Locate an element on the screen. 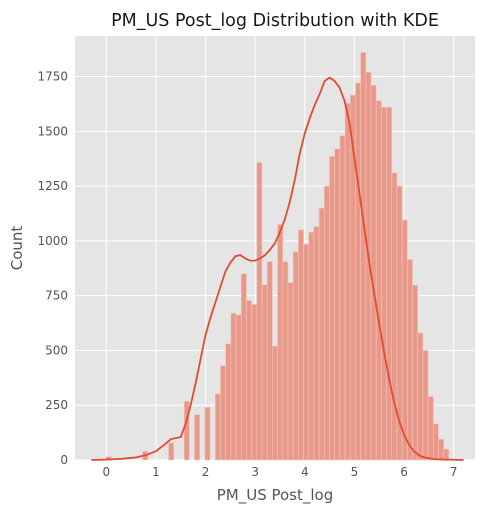 The width and height of the screenshot is (490, 513). x-axis-label: PM_US Post_log is located at coordinates (275, 495).